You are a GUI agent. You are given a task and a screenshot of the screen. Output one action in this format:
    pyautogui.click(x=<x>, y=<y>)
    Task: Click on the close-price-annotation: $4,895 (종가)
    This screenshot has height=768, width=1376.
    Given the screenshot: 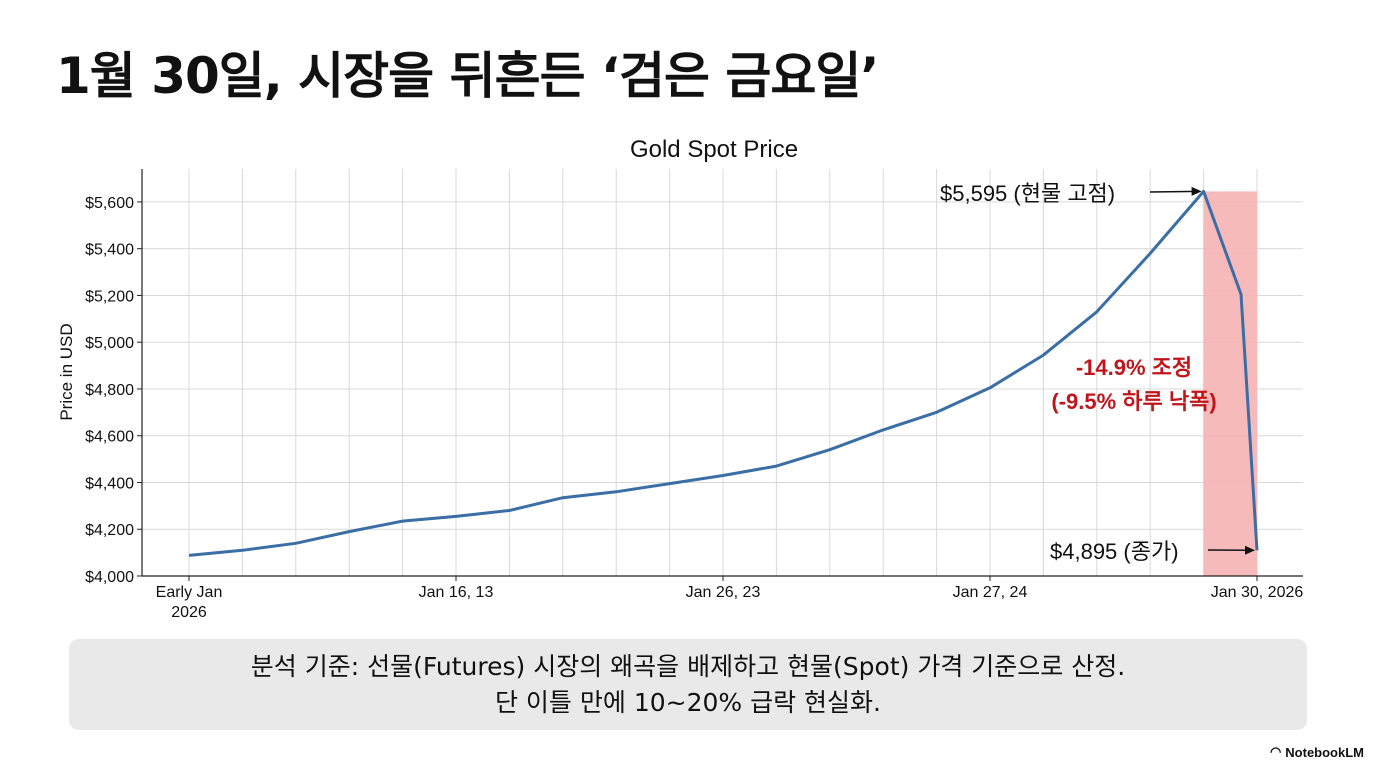 What is the action you would take?
    pyautogui.click(x=1114, y=551)
    